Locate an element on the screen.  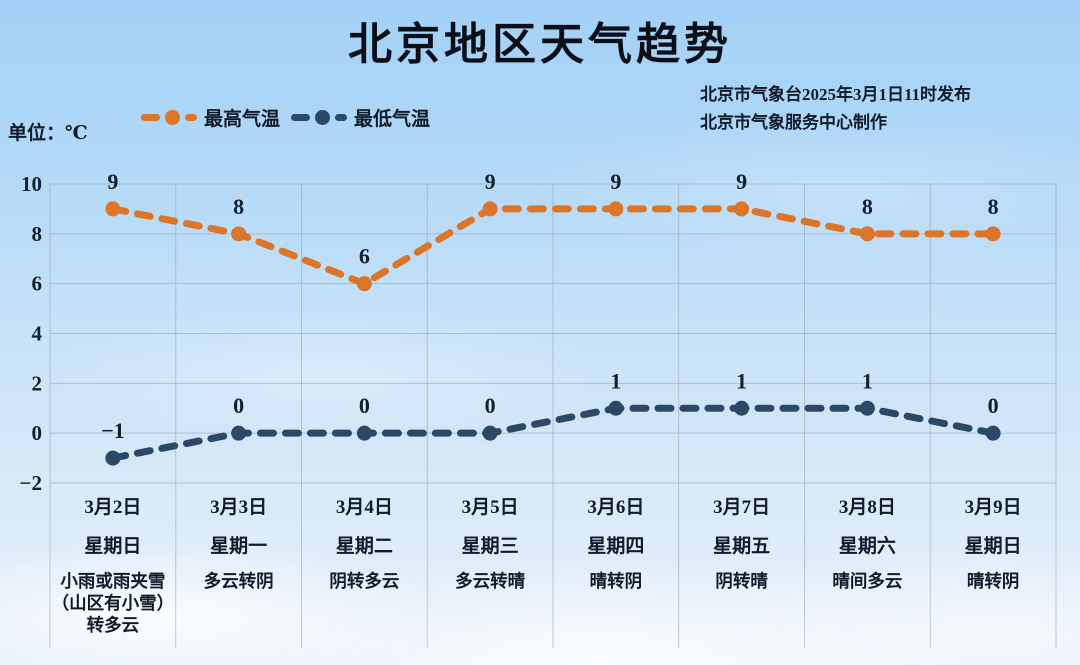
x-axis-label: 3月7日星期五阴转晴 is located at coordinates (742, 543).